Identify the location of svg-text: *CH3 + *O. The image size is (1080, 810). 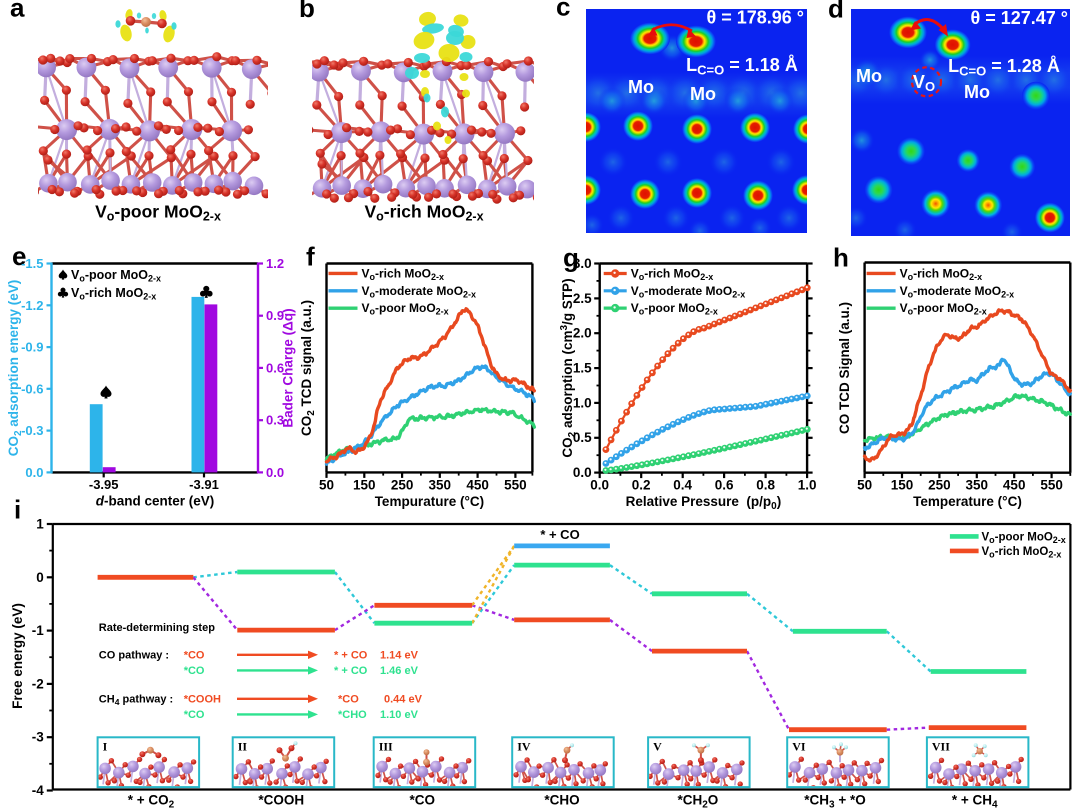
(834, 801).